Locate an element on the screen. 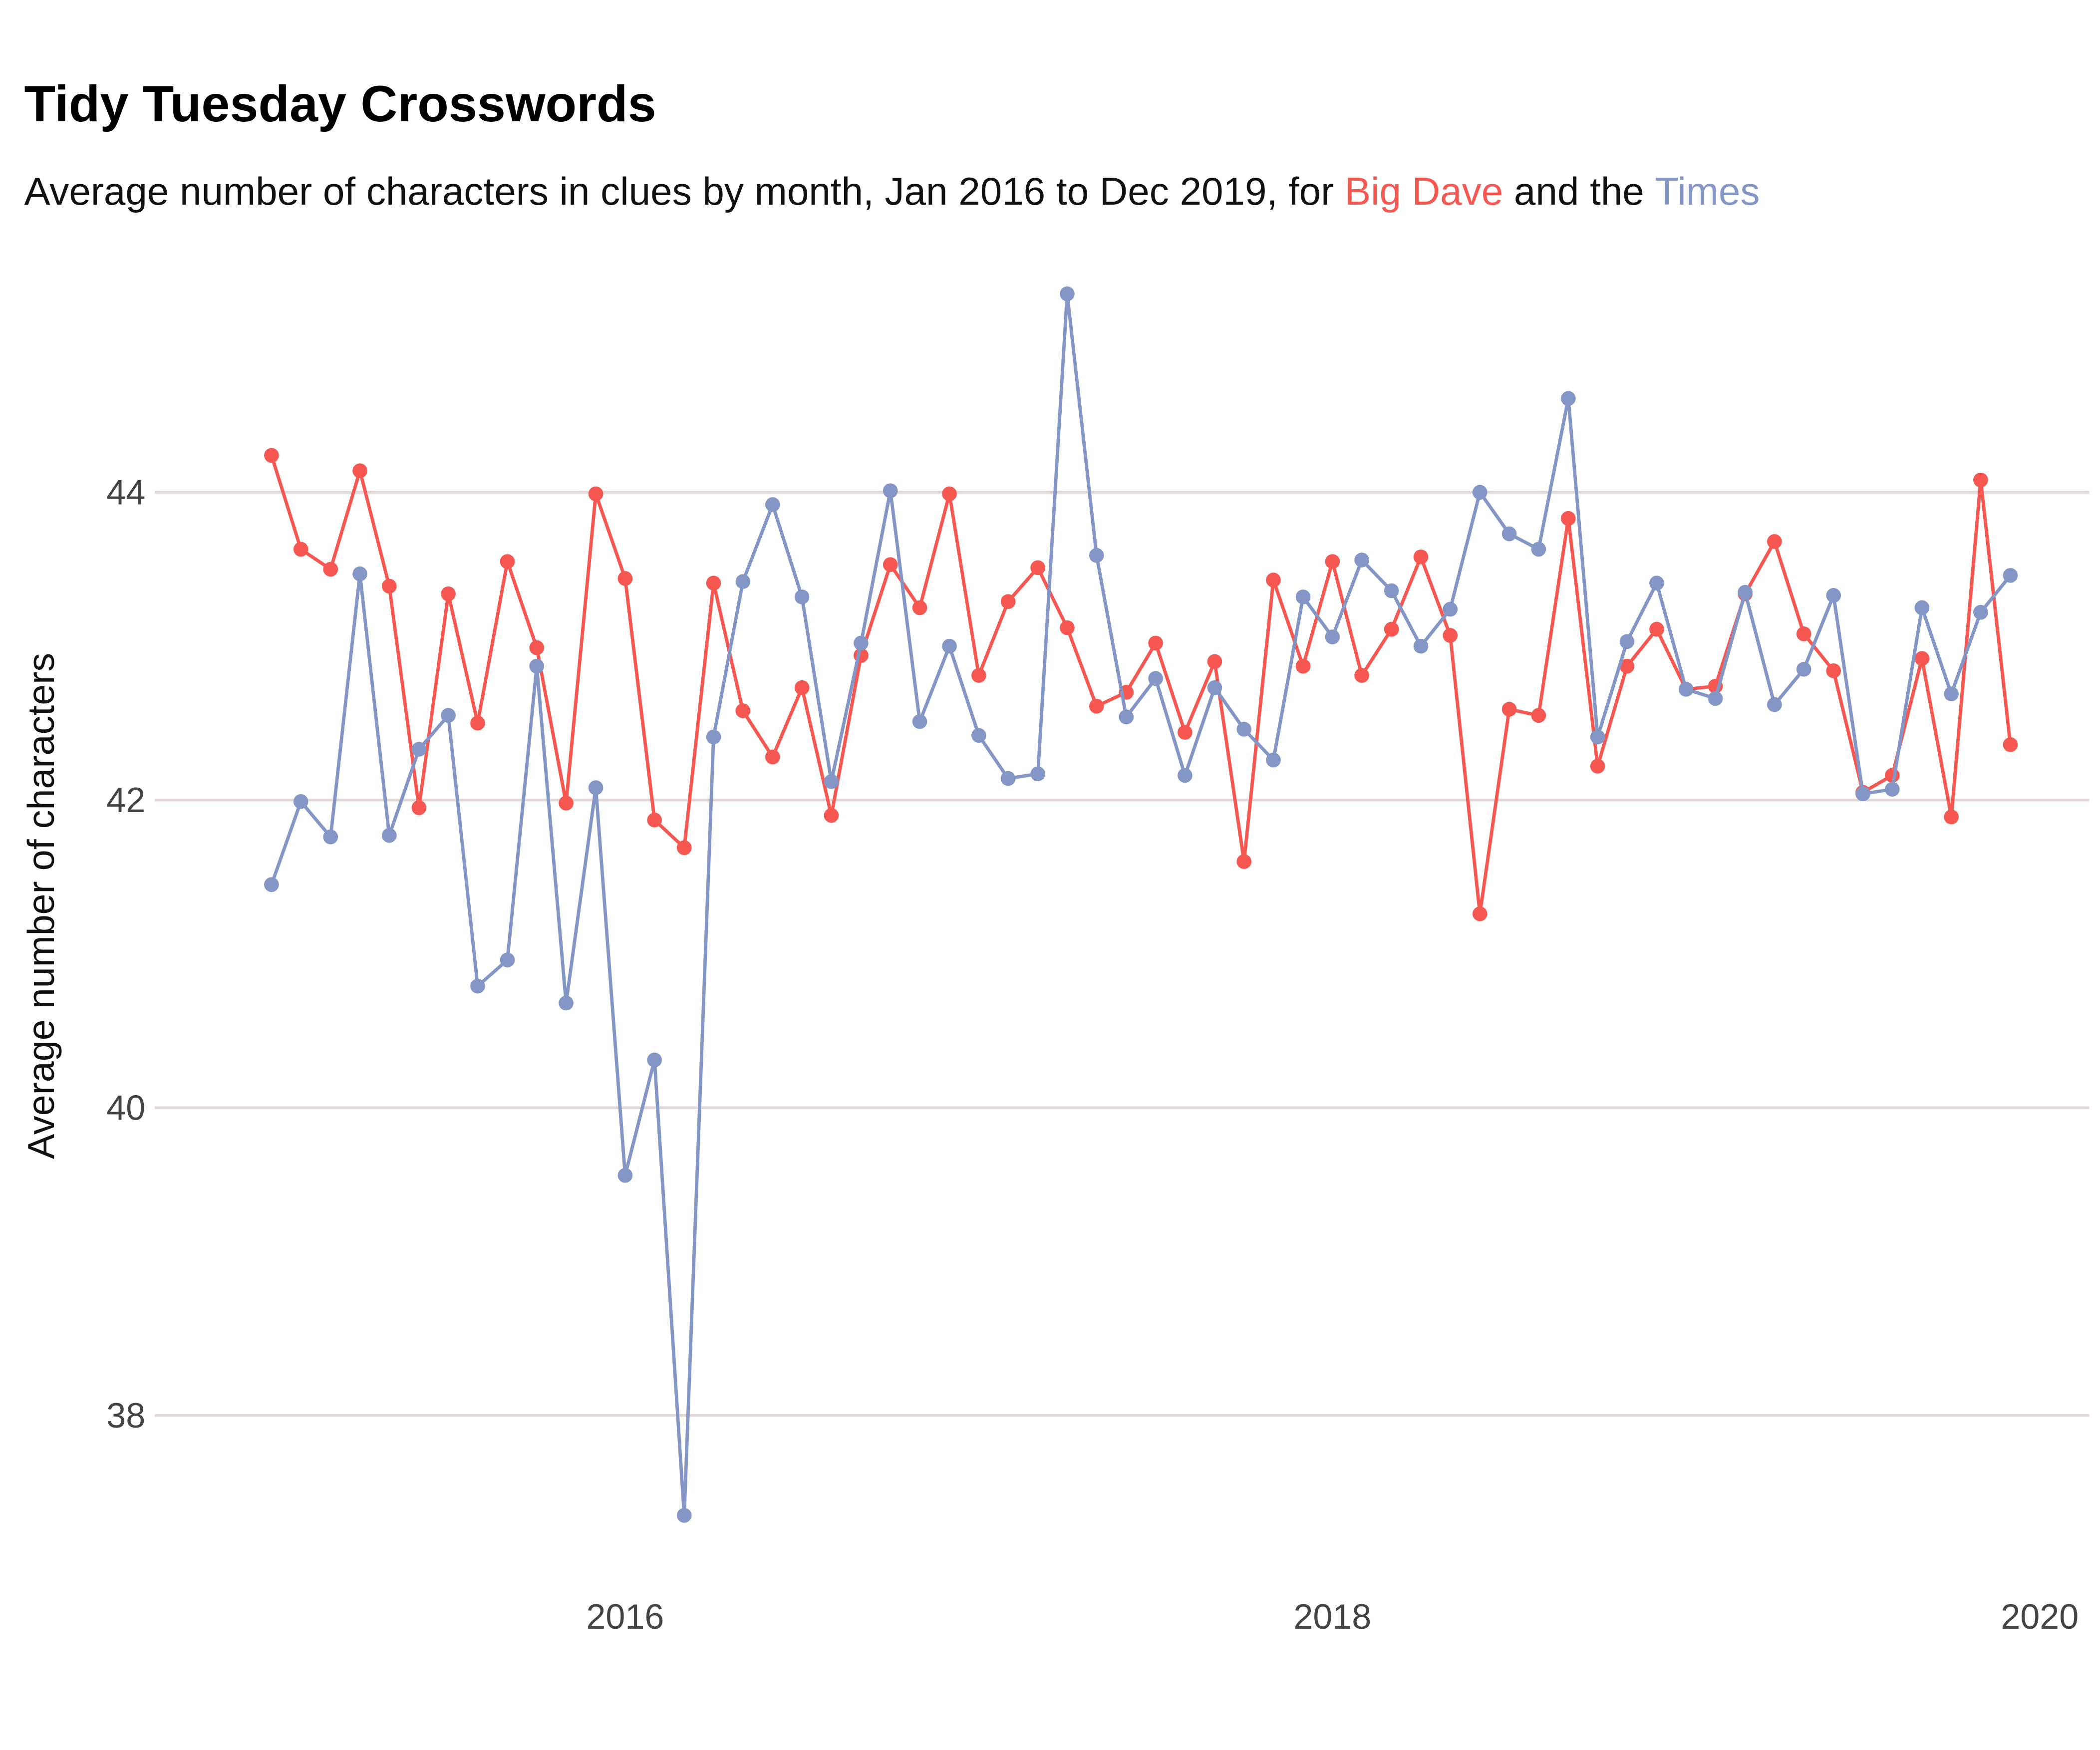 The height and width of the screenshot is (1750, 2100). x-tick-label: 2020 is located at coordinates (2040, 1616).